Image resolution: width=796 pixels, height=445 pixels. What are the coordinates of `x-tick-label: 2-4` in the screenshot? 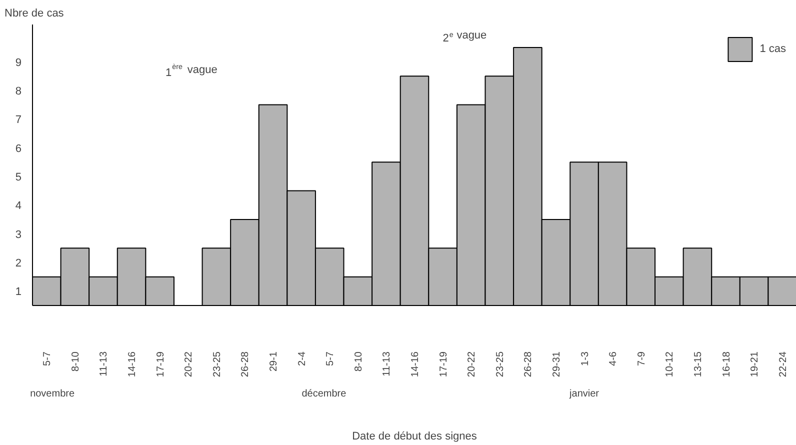 It's located at (302, 358).